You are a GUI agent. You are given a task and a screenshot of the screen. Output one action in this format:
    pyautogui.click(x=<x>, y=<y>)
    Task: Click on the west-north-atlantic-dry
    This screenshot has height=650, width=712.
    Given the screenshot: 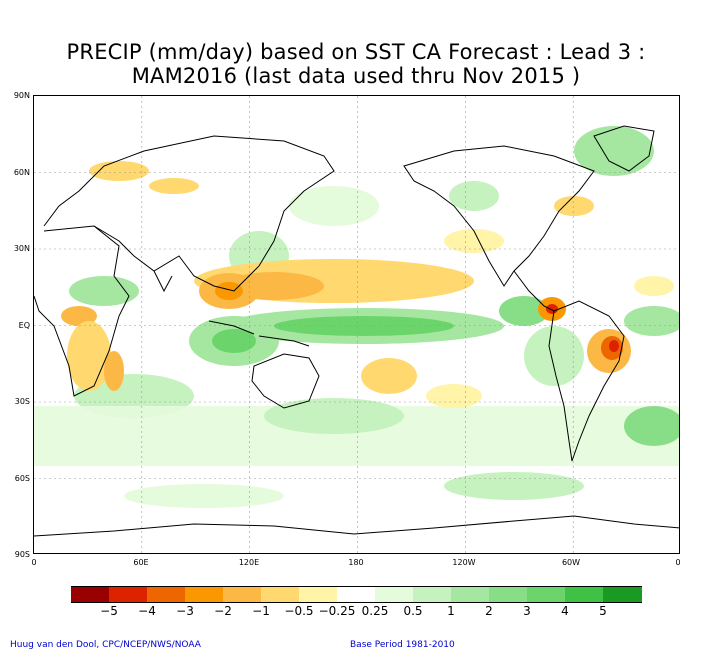 What is the action you would take?
    pyautogui.click(x=654, y=286)
    